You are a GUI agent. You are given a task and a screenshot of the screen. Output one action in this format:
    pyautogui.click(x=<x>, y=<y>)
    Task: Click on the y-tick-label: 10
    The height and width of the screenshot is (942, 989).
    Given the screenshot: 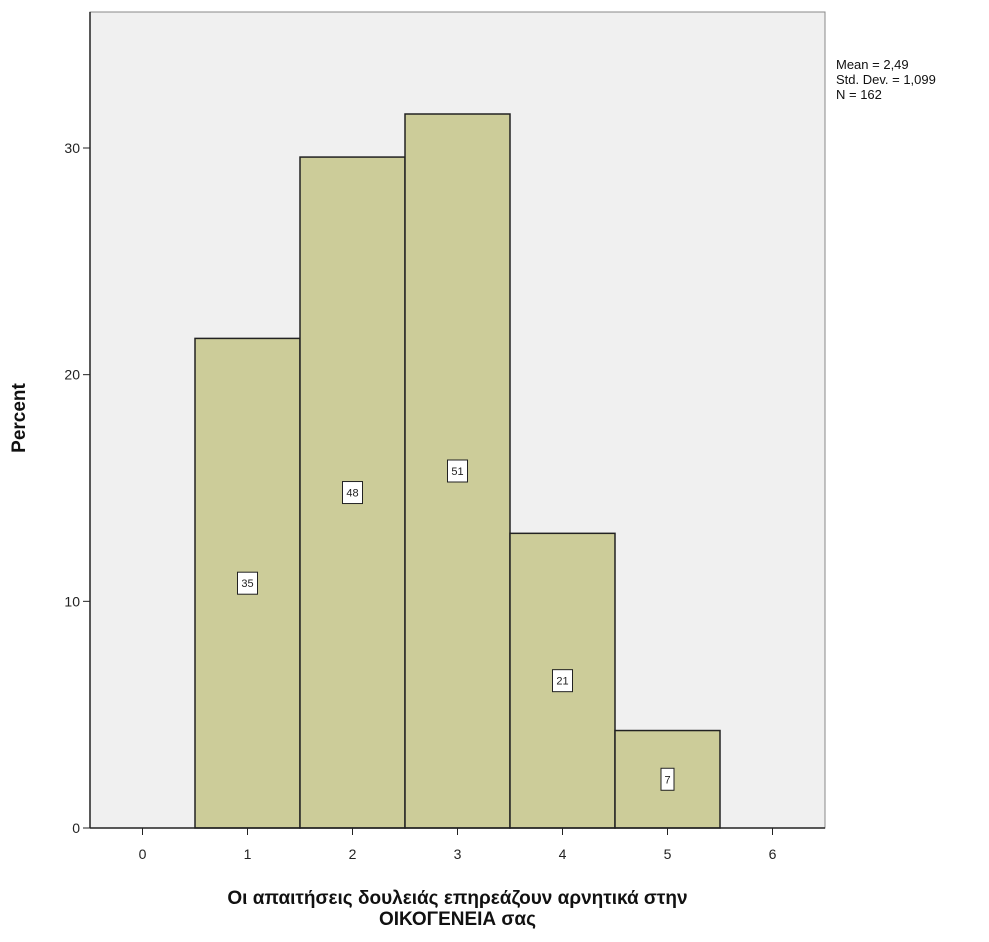 What is the action you would take?
    pyautogui.click(x=72, y=601)
    